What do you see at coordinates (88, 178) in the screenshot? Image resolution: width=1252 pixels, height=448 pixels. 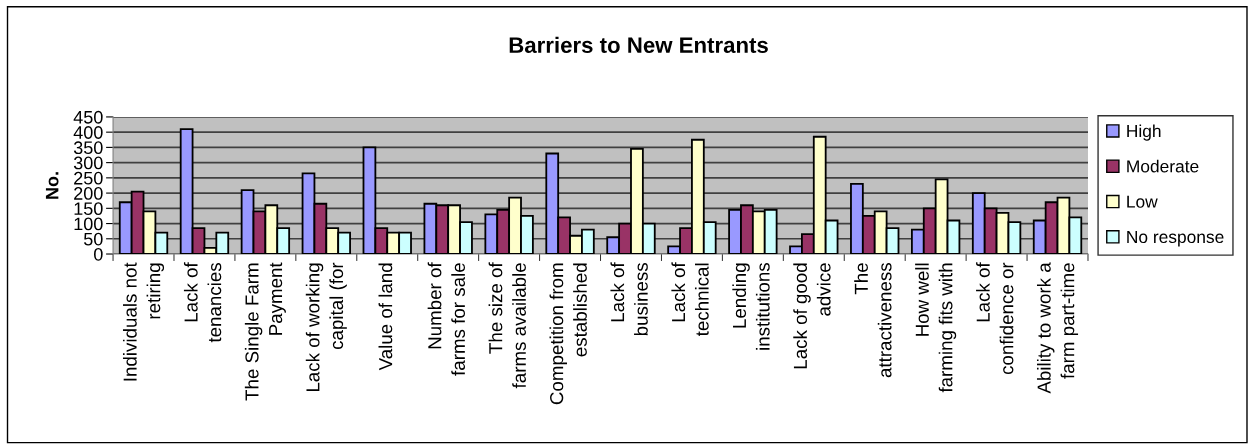 I see `y-tick-label: 250` at bounding box center [88, 178].